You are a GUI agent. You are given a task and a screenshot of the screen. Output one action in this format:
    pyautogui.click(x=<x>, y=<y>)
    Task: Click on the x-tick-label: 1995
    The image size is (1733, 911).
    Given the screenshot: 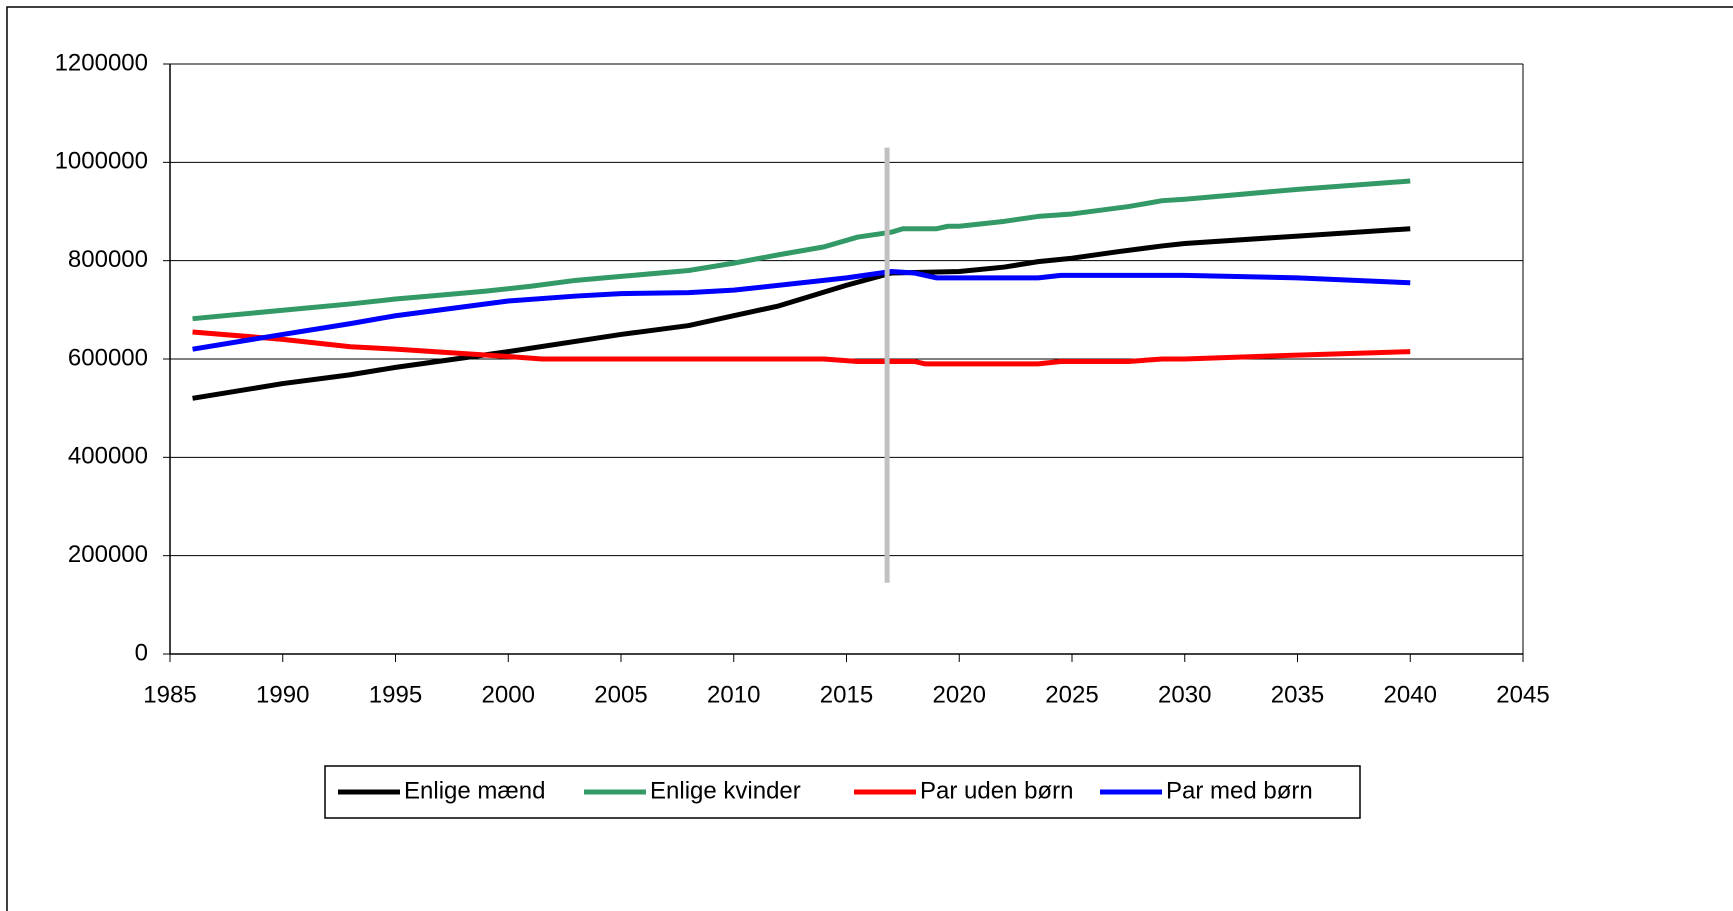 What is the action you would take?
    pyautogui.click(x=395, y=694)
    